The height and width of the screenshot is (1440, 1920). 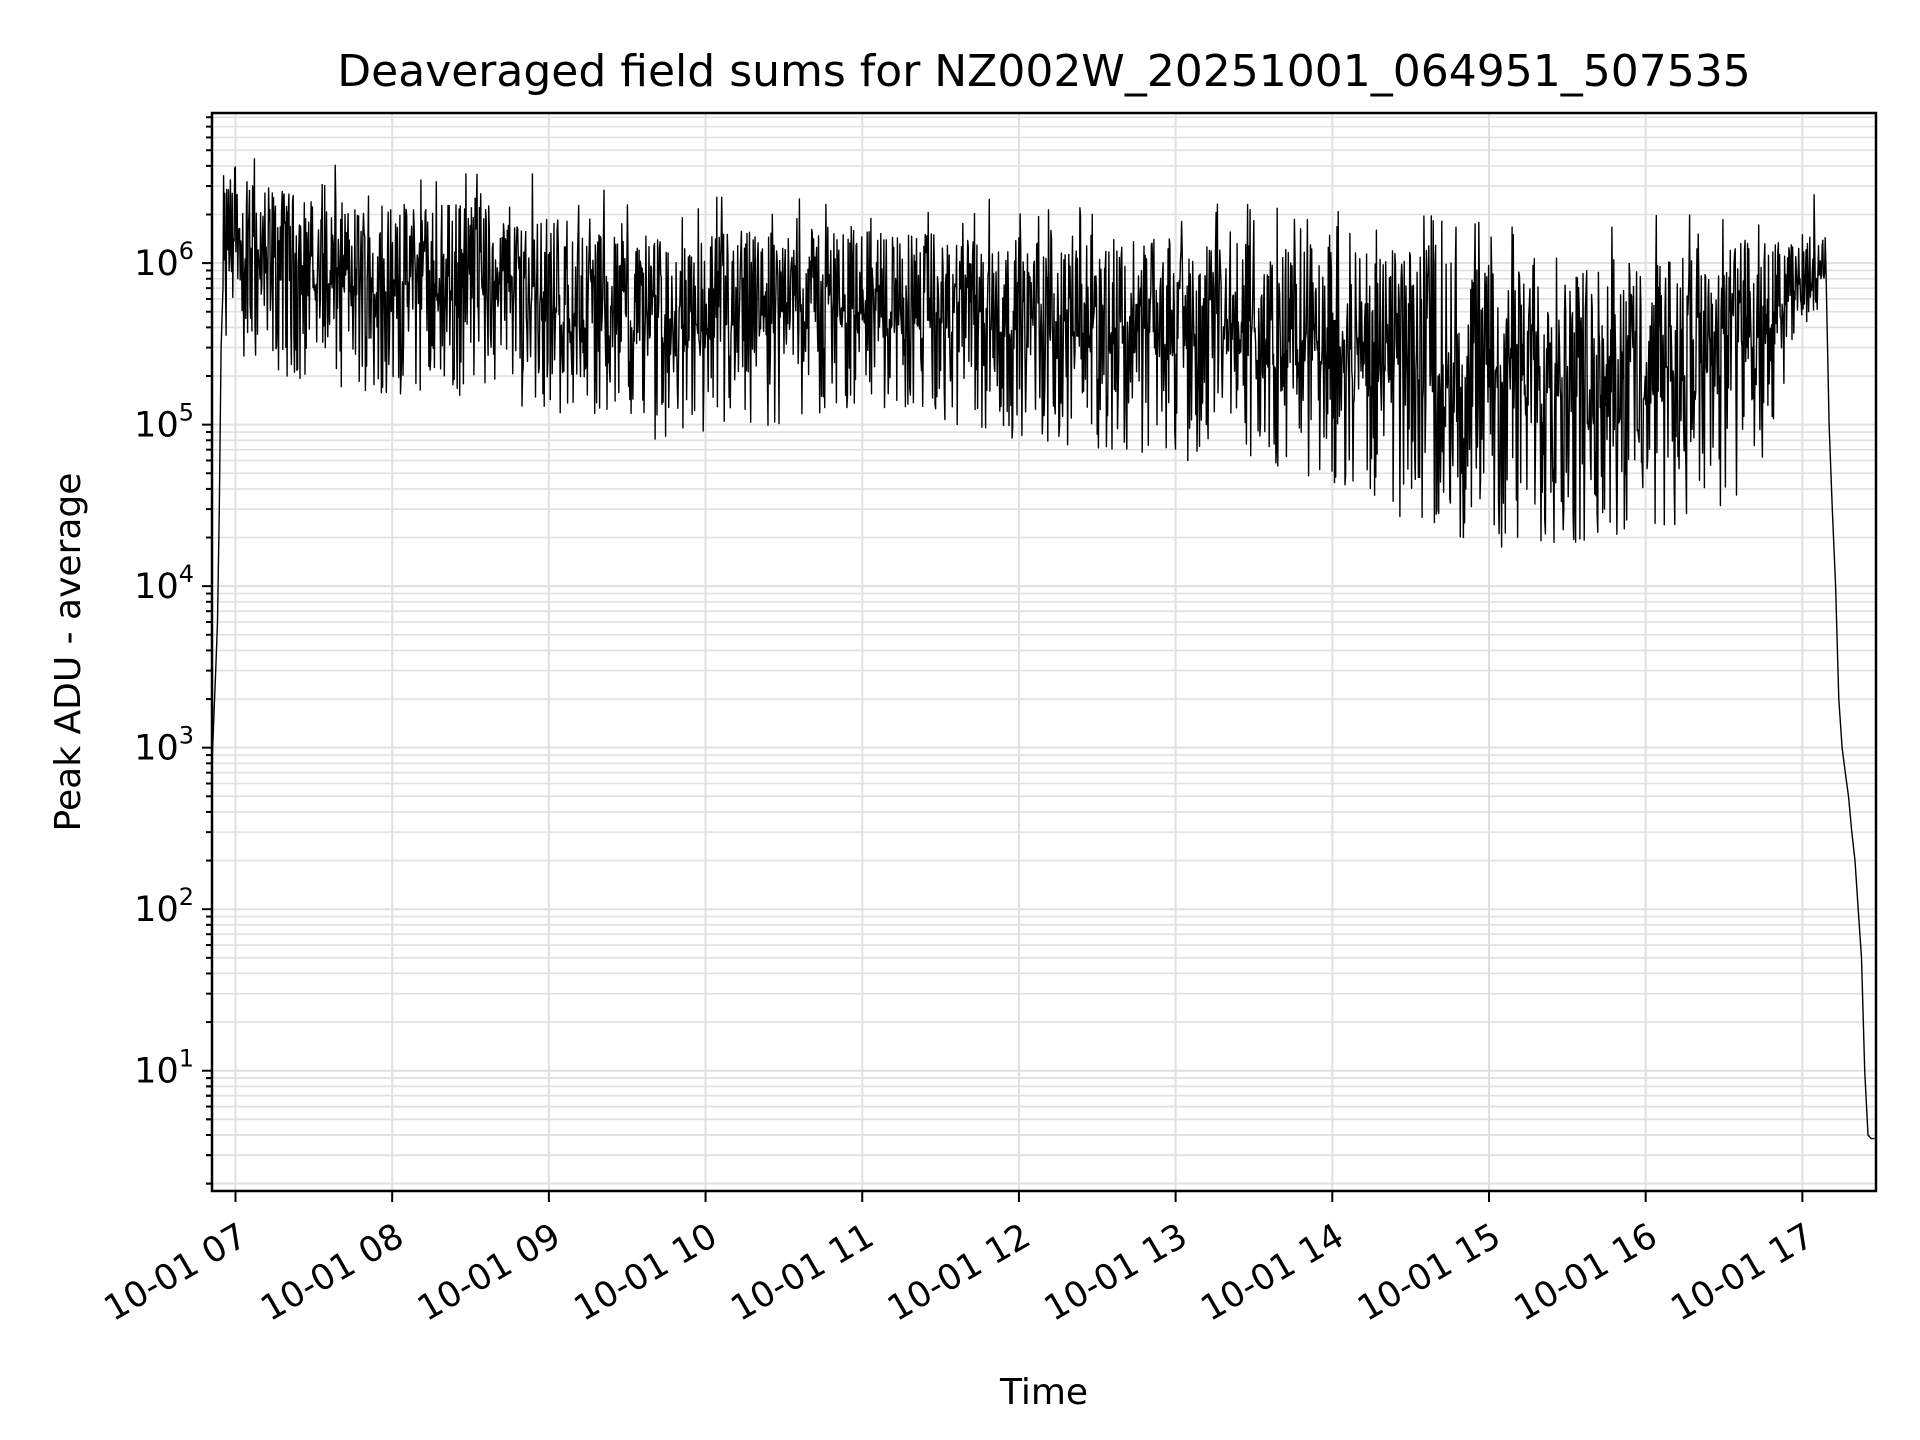 What do you see at coordinates (186, 736) in the screenshot?
I see `y-tick-exponent: 3` at bounding box center [186, 736].